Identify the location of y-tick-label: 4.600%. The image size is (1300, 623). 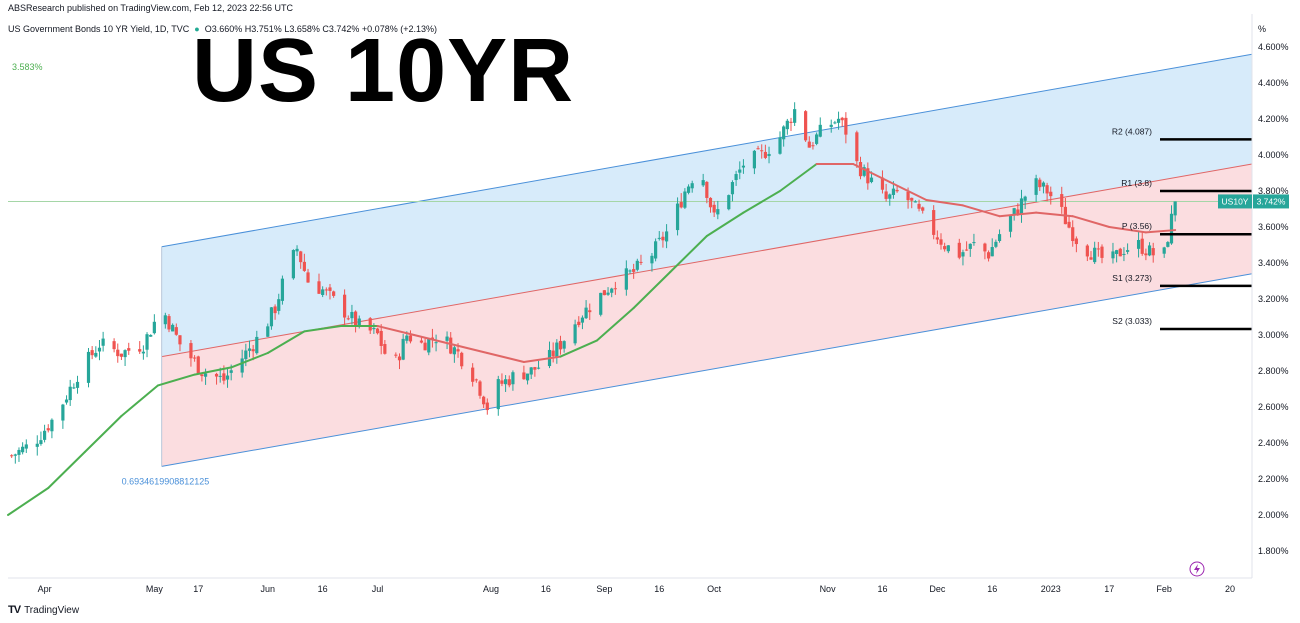
(1273, 47).